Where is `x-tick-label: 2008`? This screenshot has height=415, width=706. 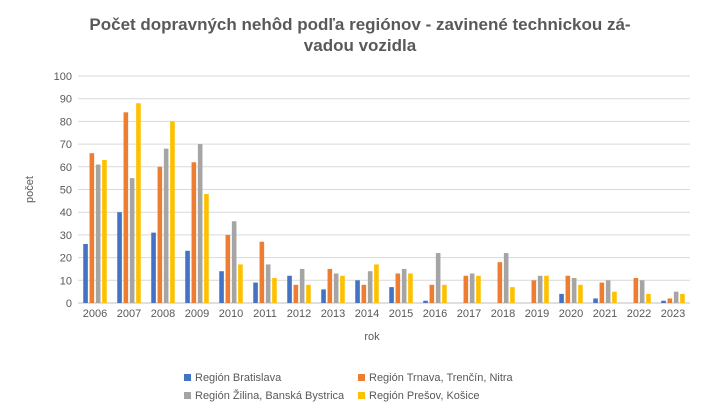
x-tick-label: 2008 is located at coordinates (163, 314).